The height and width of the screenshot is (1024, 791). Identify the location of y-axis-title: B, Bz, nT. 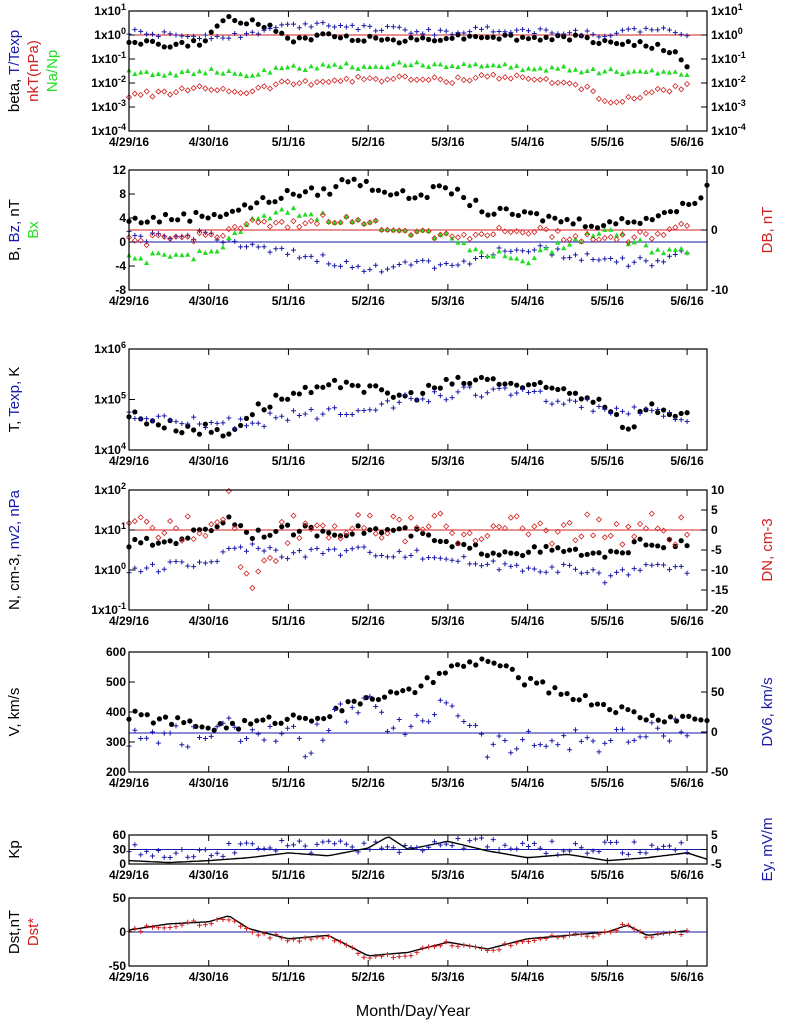
(14, 230).